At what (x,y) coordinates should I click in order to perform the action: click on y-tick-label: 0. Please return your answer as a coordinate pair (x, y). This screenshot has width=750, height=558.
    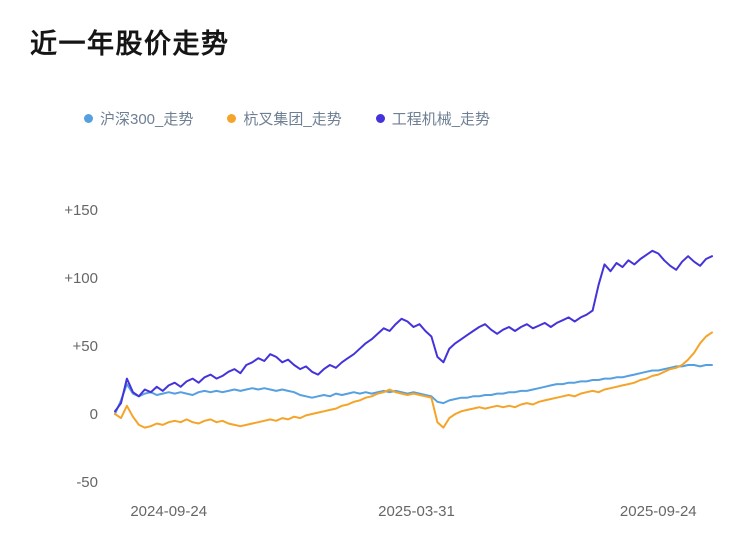
    Looking at the image, I should click on (94, 414).